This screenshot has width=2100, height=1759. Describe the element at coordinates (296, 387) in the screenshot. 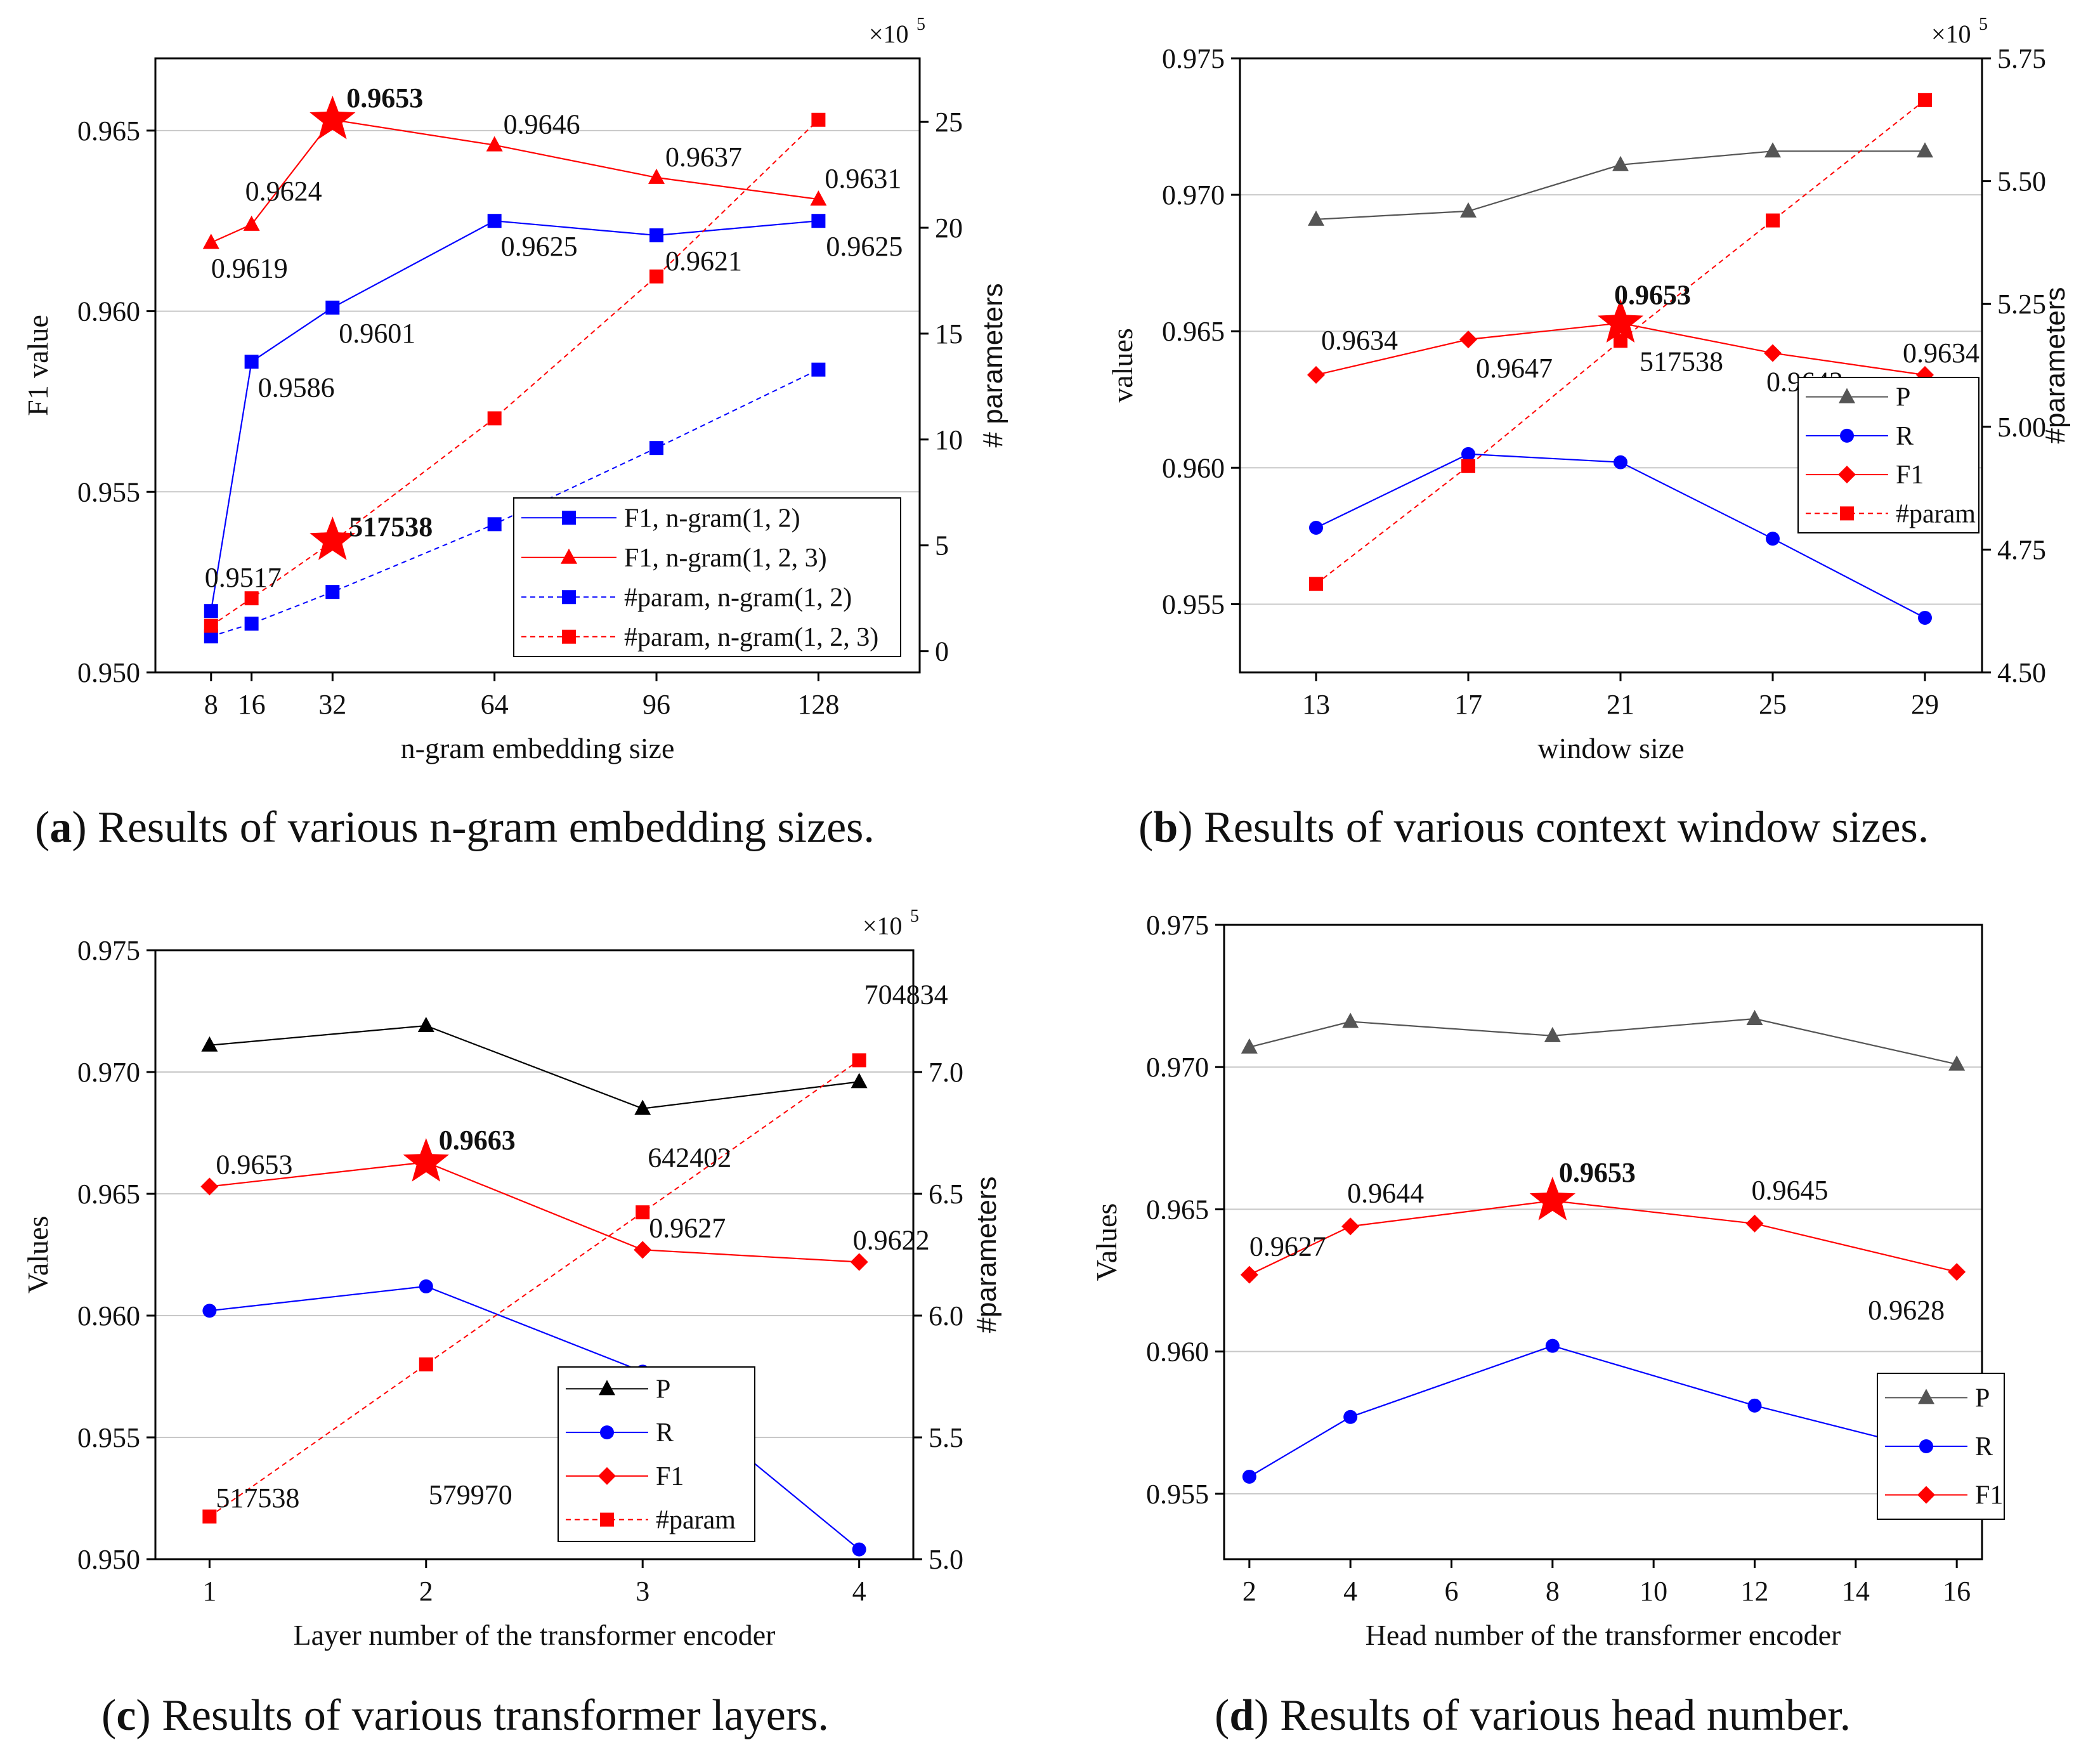

I see `data-label-a-10: 0.9586` at that location.